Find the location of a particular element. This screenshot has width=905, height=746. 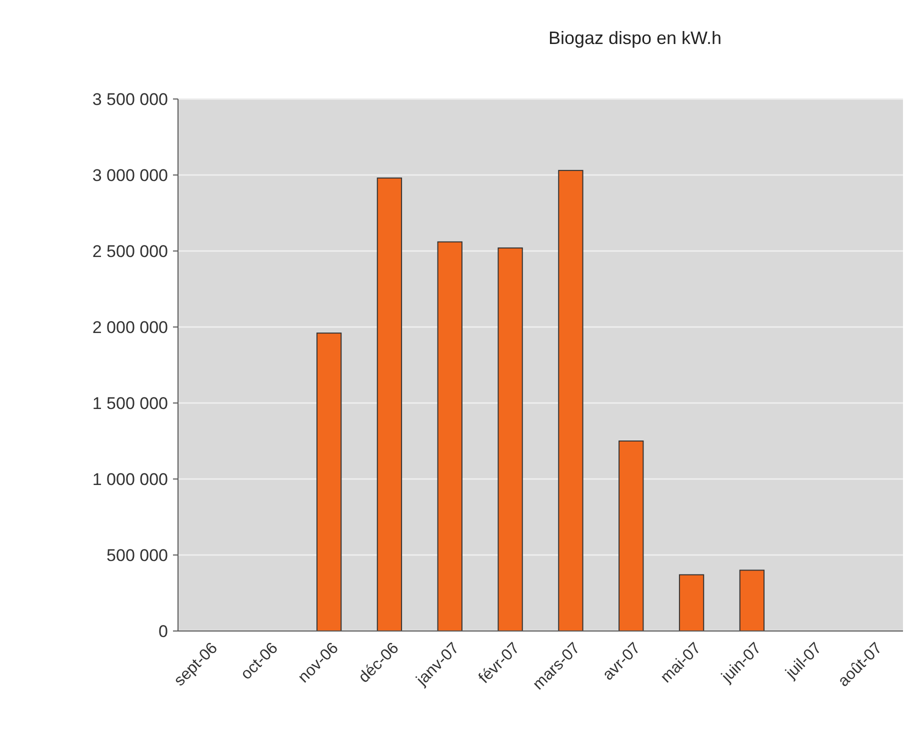

y-tick-label: 500 000 is located at coordinates (137, 555).